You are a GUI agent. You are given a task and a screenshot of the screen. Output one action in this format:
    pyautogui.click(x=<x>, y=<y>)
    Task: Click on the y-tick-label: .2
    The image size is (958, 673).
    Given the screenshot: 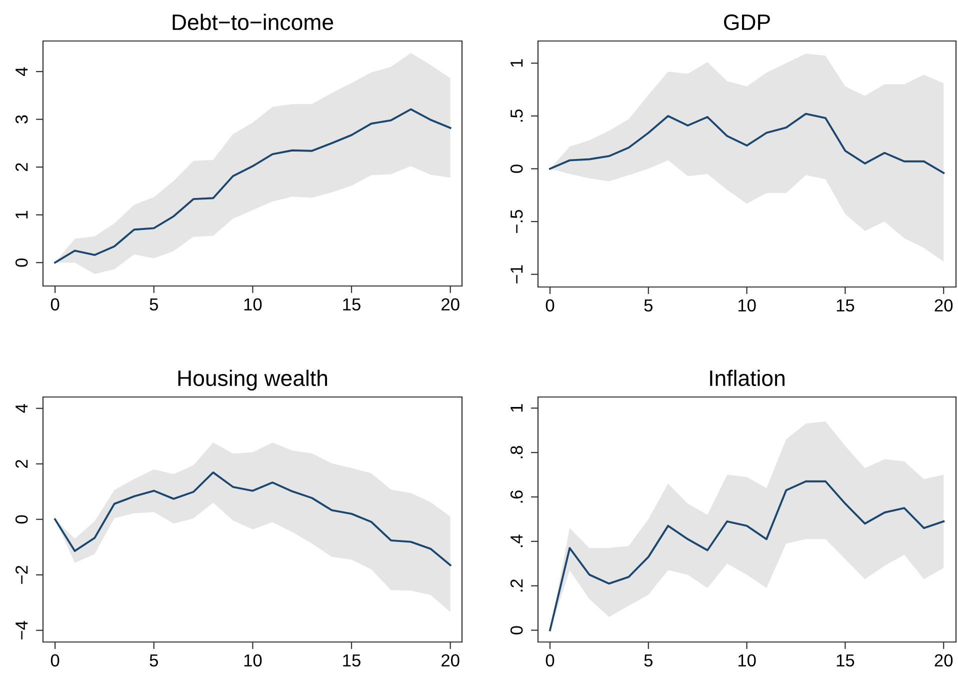 What is the action you would take?
    pyautogui.click(x=516, y=585)
    